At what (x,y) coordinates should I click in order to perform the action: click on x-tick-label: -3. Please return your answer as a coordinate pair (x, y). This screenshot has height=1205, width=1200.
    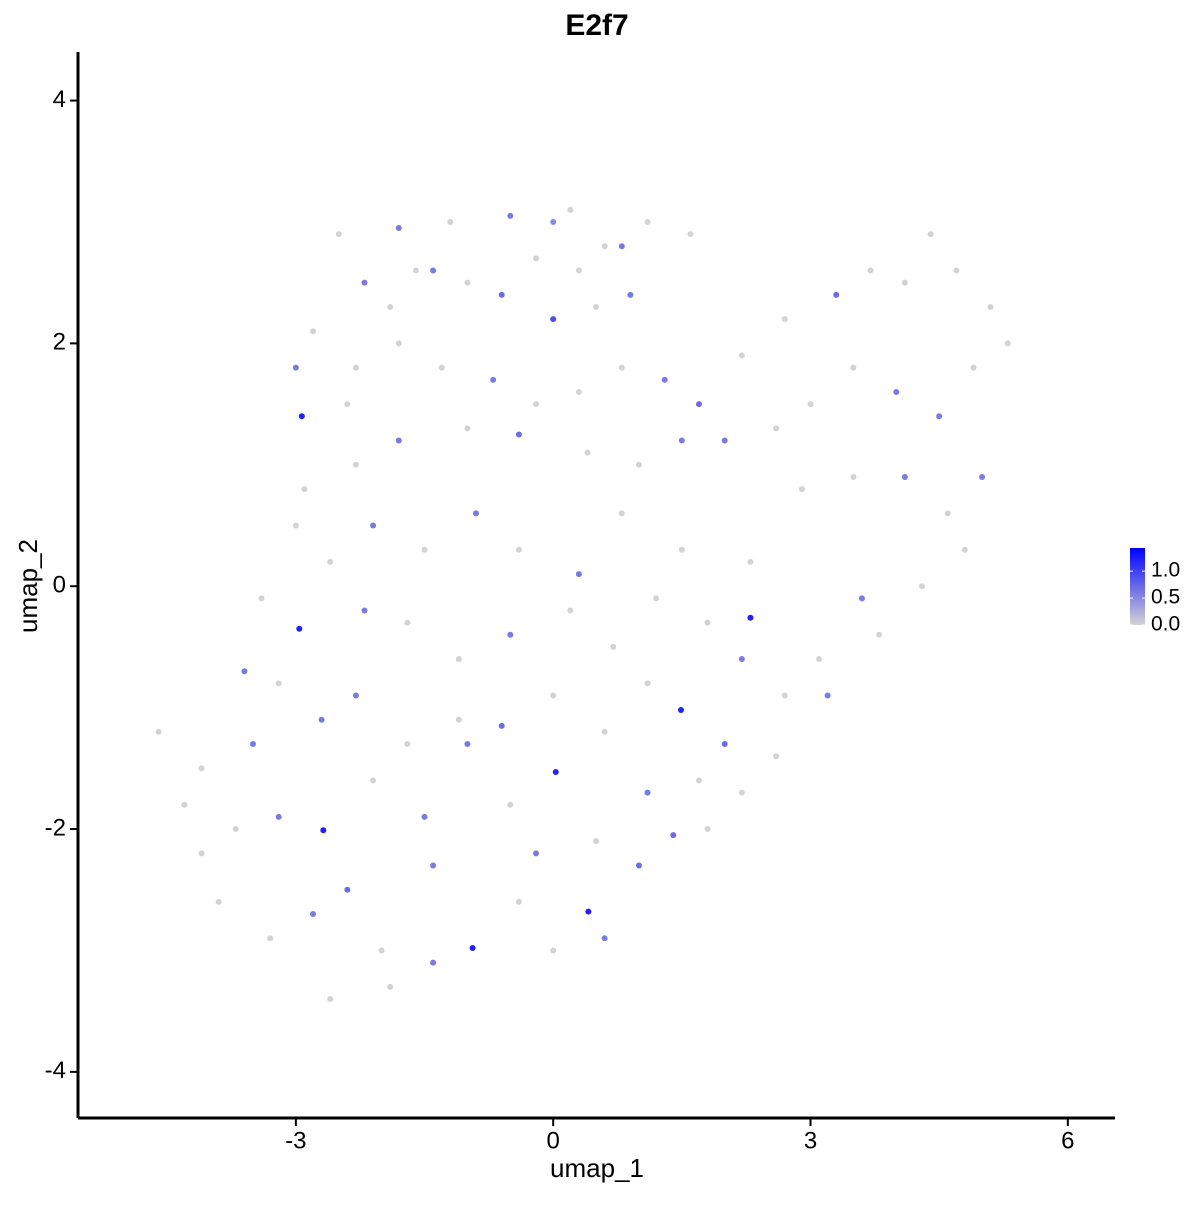
    Looking at the image, I should click on (295, 1140).